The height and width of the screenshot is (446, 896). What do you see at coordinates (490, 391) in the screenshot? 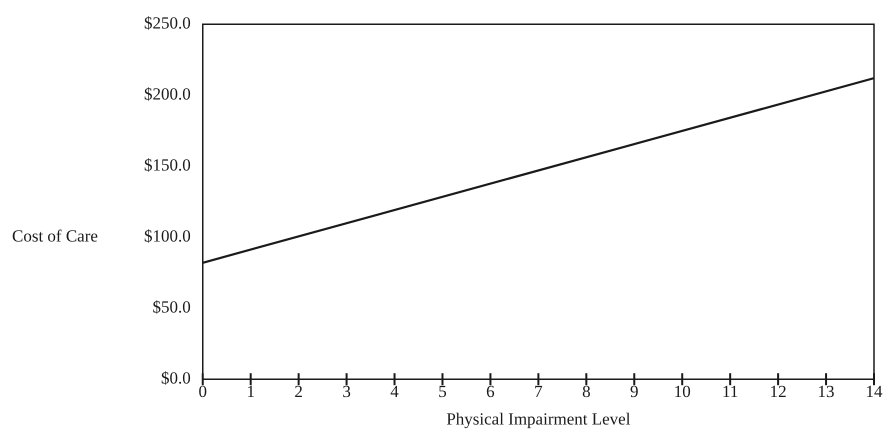
I see `x-tick-label: 6` at bounding box center [490, 391].